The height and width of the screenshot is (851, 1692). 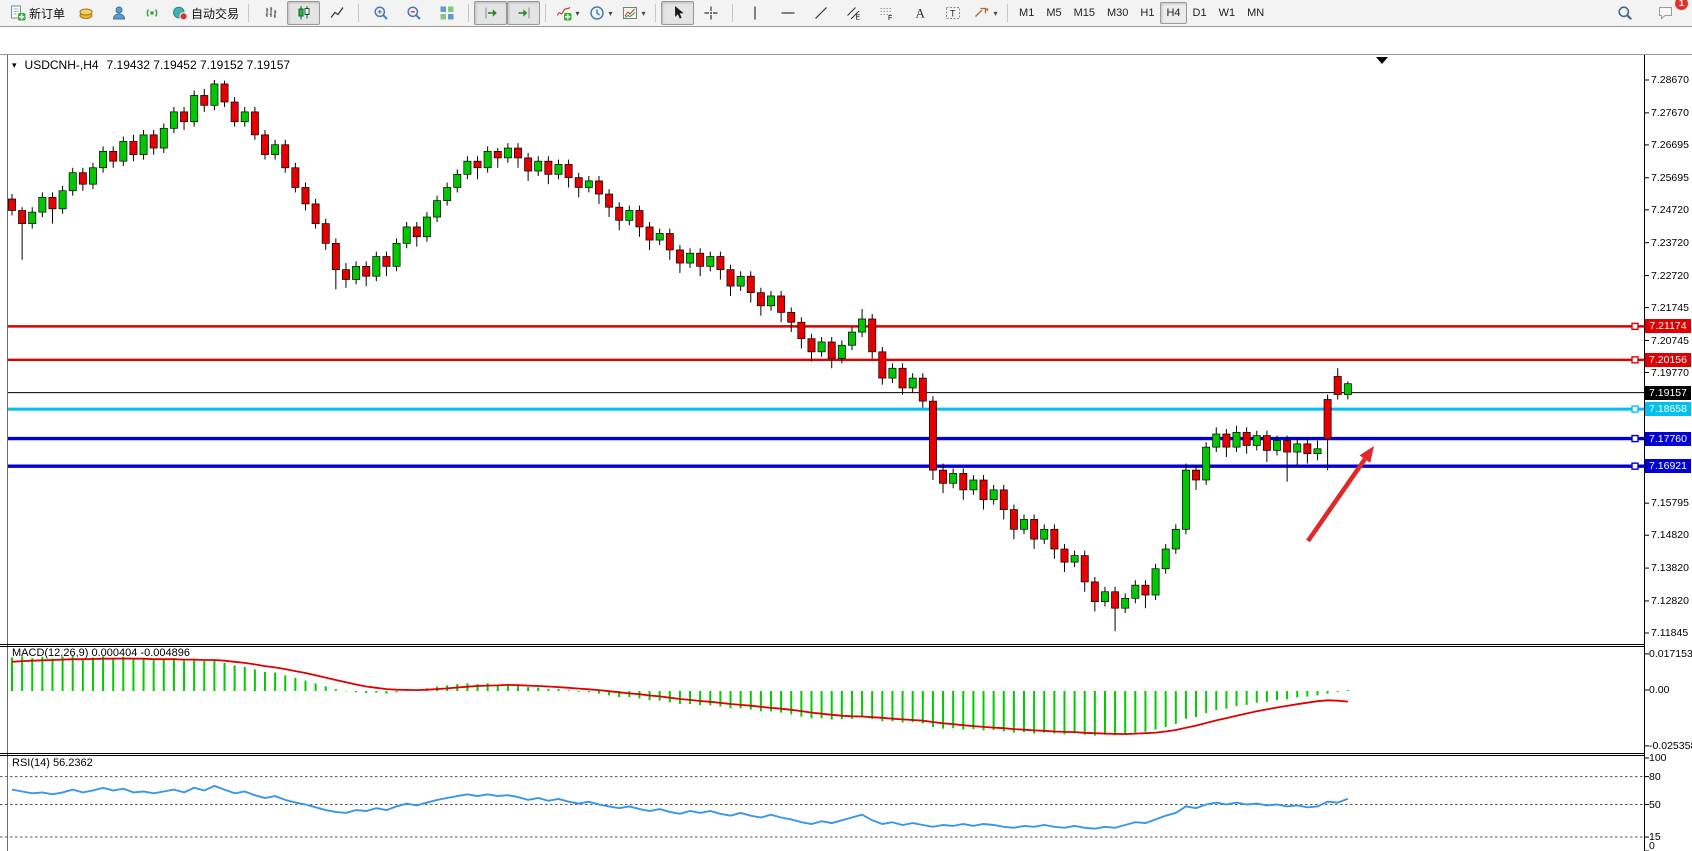 I want to click on periods-button: ▾, so click(x=600, y=13).